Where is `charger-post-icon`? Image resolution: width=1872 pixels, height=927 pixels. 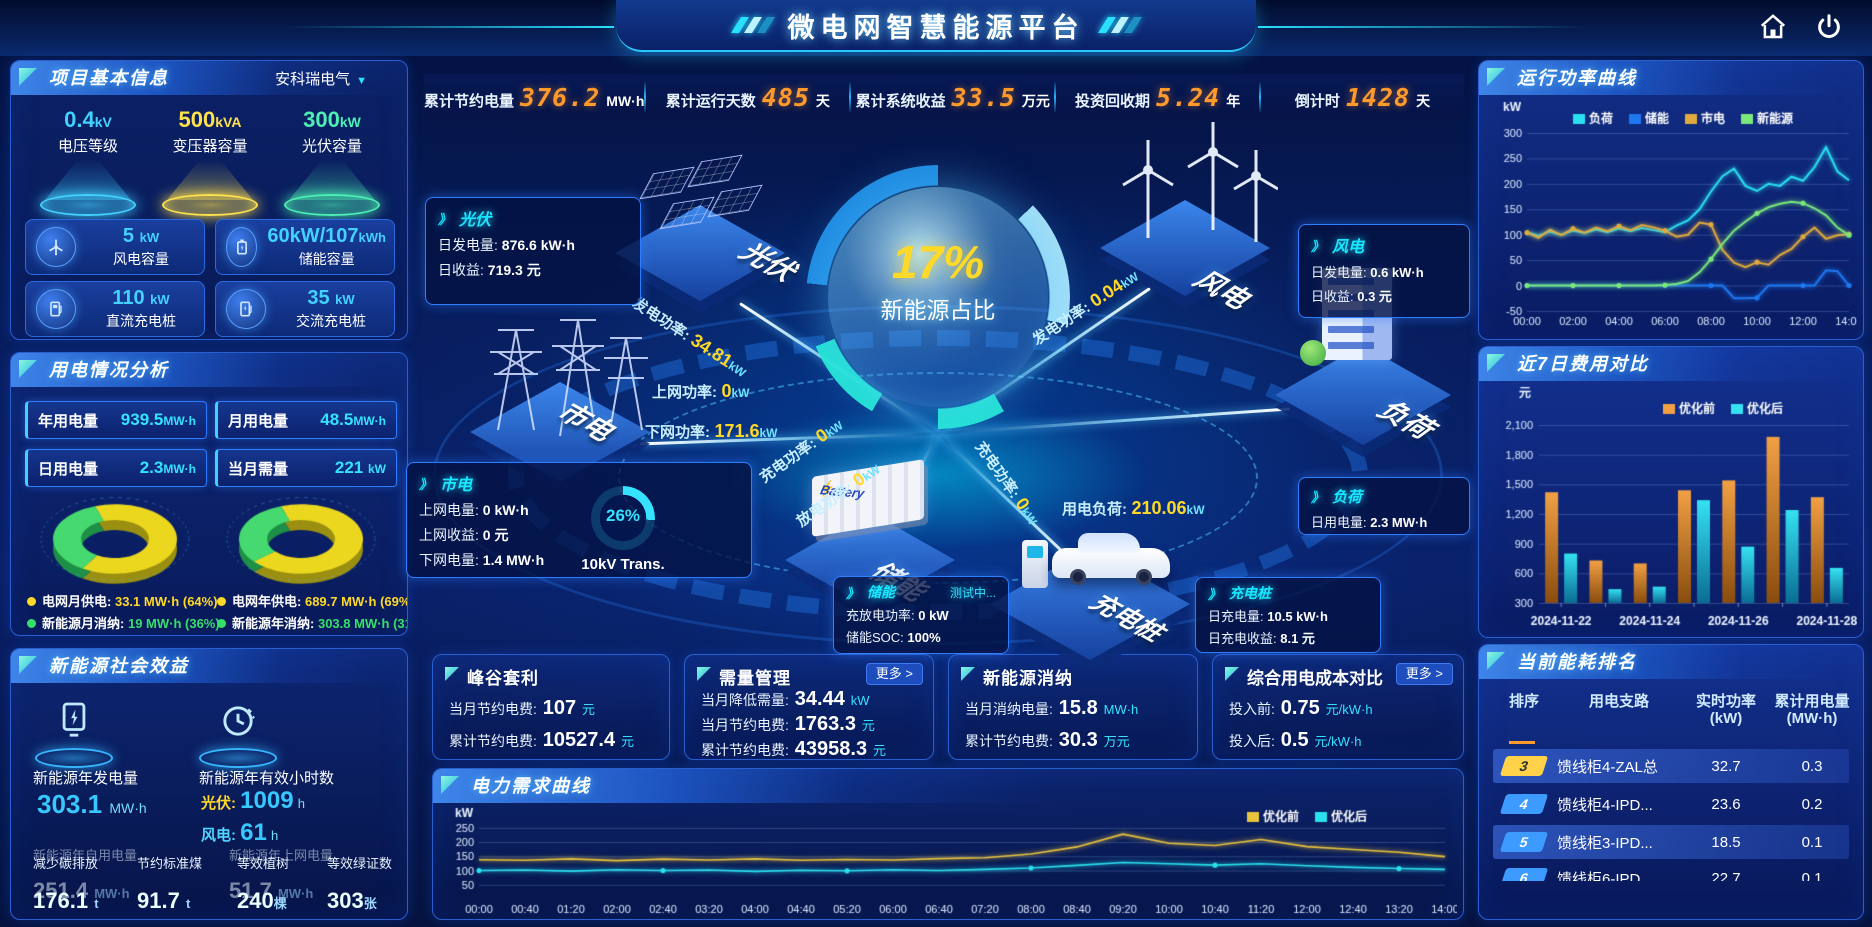
charger-post-icon is located at coordinates (1035, 564).